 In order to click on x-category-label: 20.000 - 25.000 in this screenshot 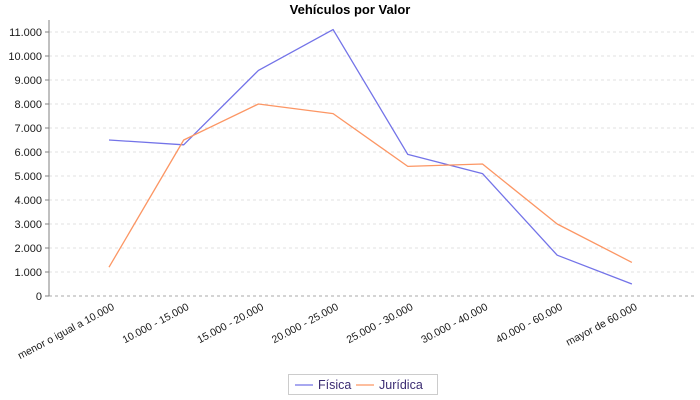, I will do `click(305, 323)`.